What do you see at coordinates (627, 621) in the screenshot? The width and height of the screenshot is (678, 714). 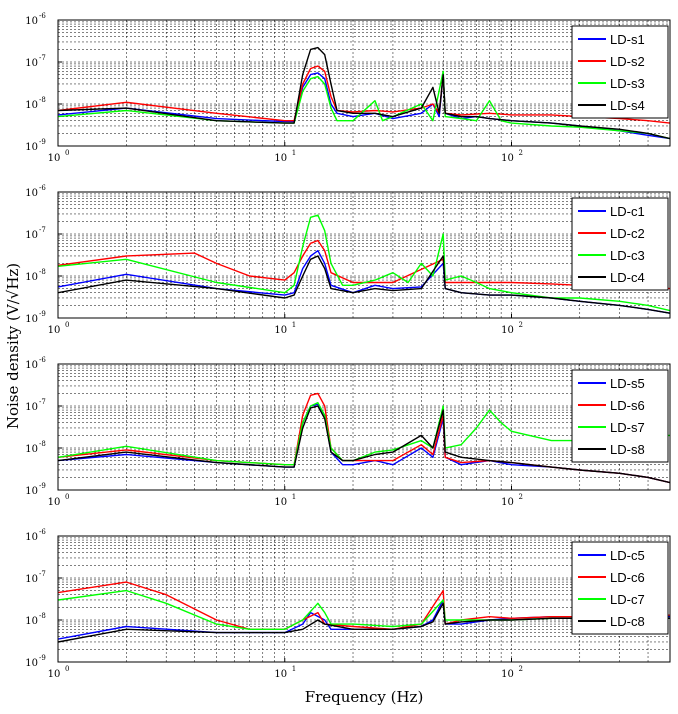 I see `legend-label: LD-c8` at bounding box center [627, 621].